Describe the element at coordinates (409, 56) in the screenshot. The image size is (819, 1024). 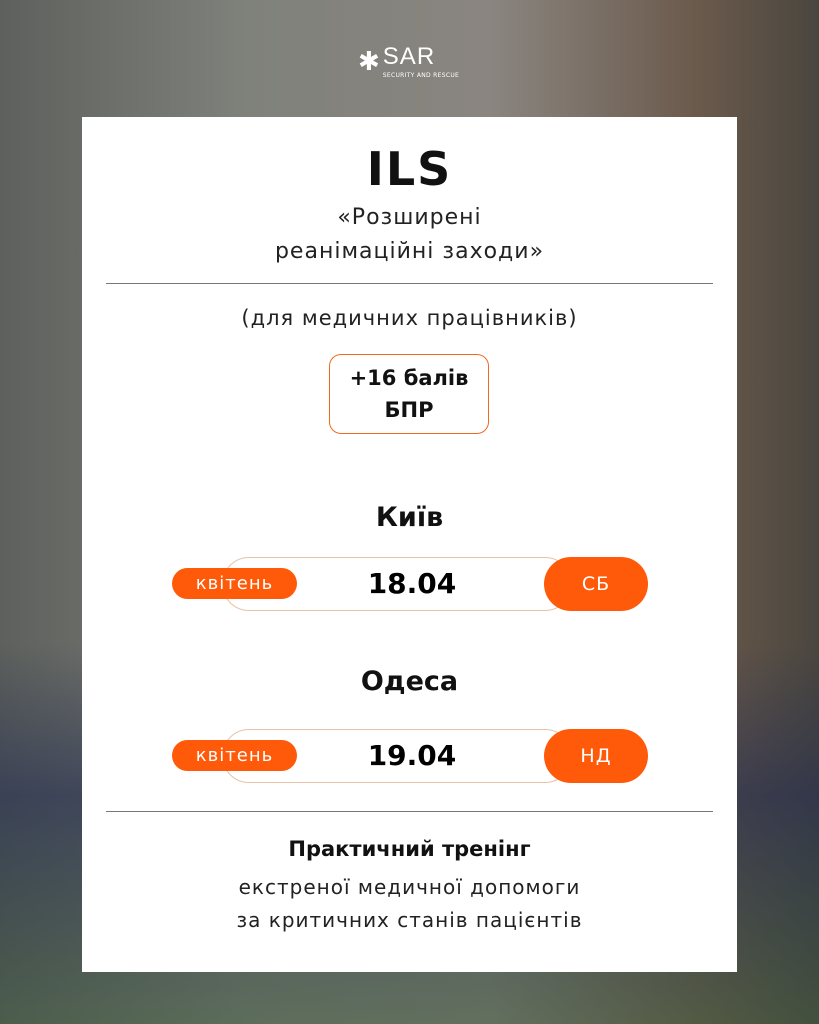
I see `logo-name: SAR` at that location.